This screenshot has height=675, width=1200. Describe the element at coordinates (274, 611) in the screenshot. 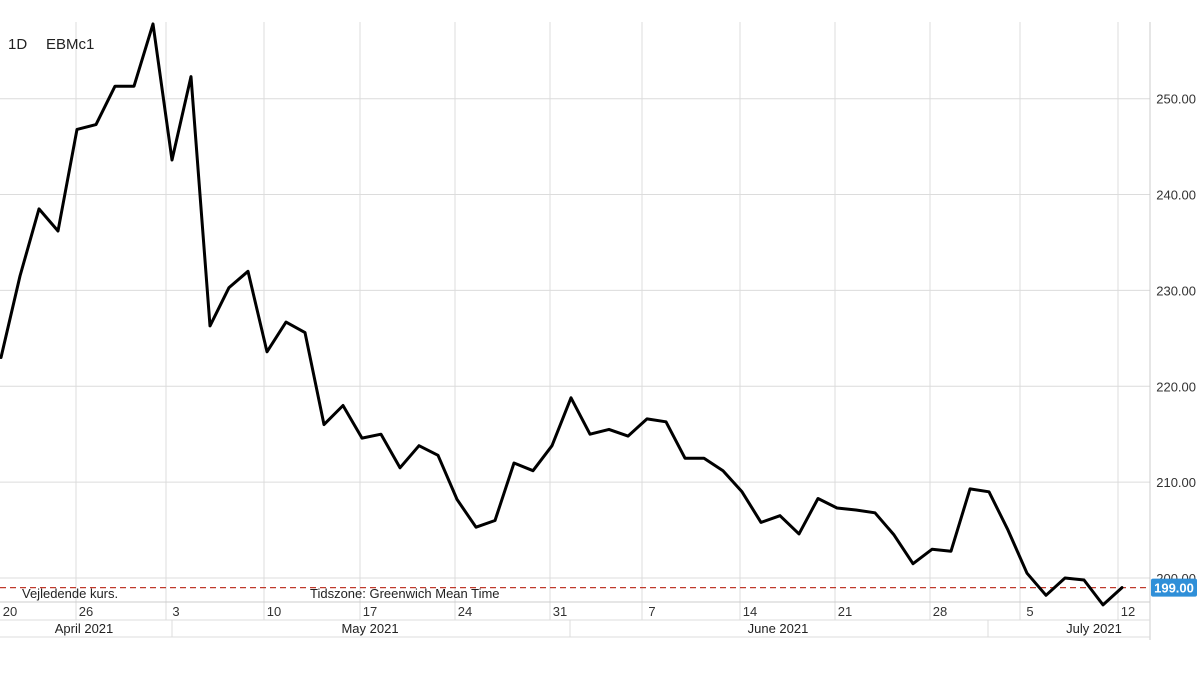

I see `x-tick-label: 10` at that location.